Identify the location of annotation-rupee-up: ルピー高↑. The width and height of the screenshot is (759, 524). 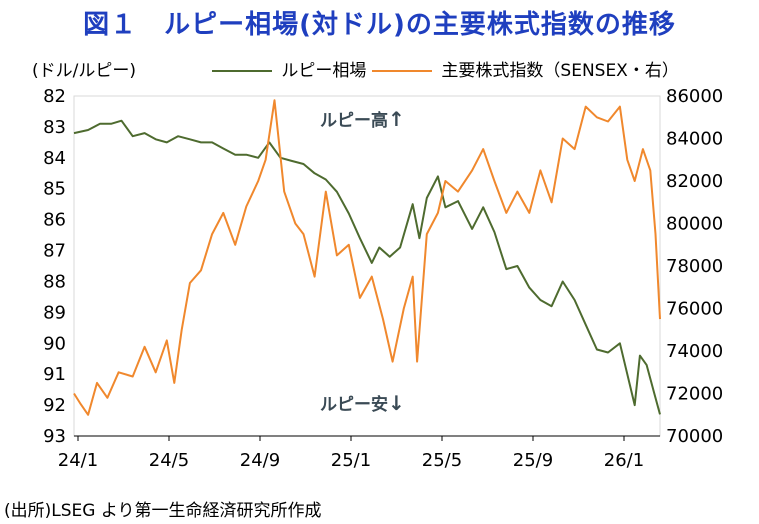
(362, 119).